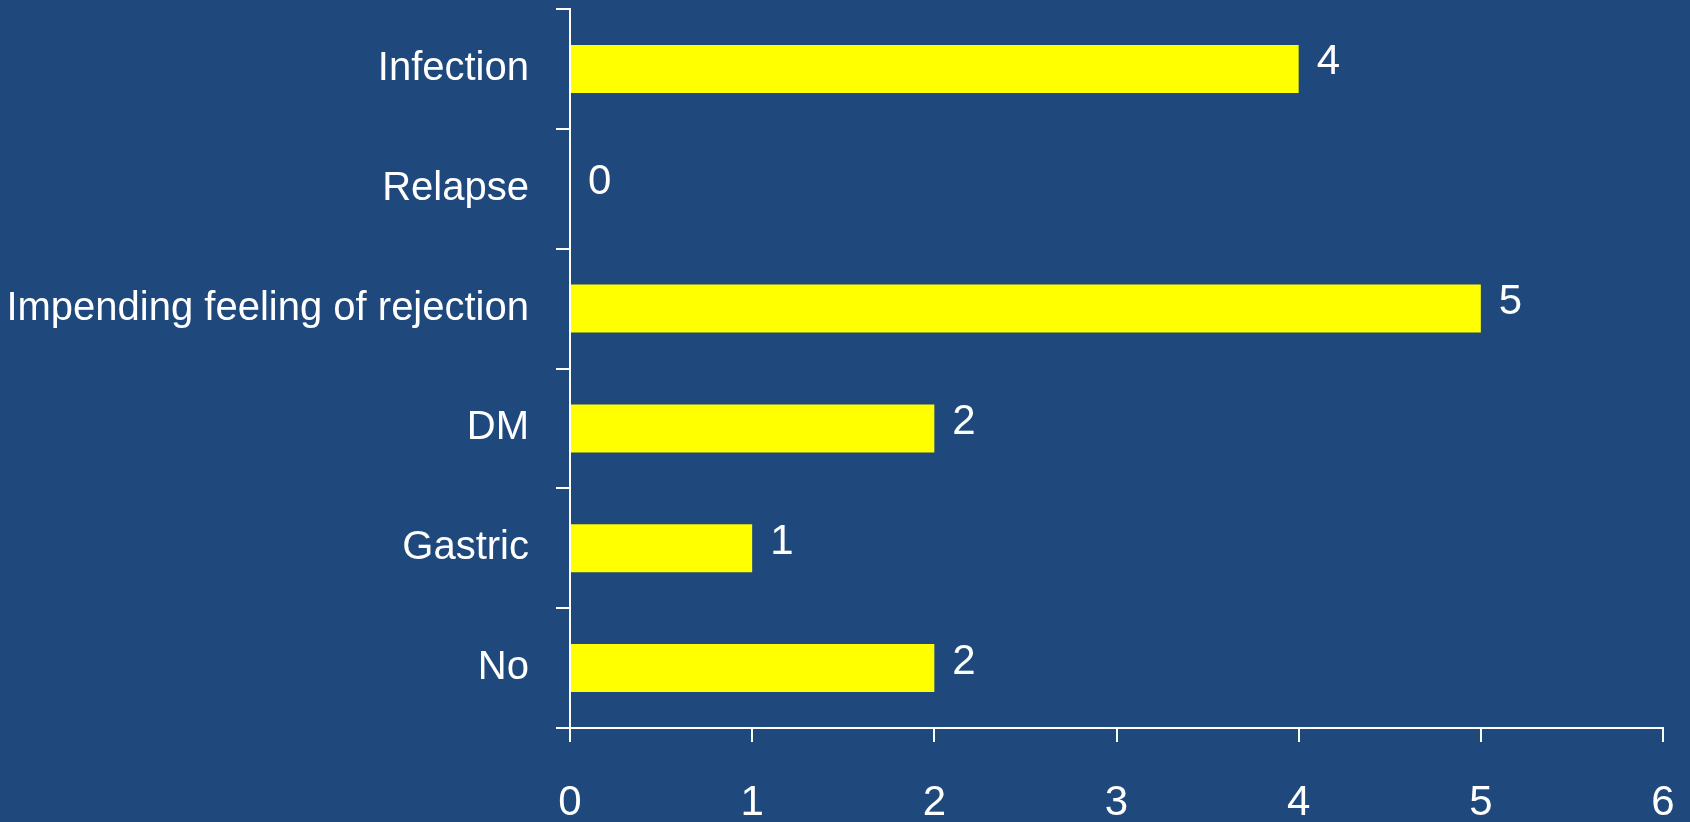 This screenshot has height=822, width=1690. What do you see at coordinates (934, 799) in the screenshot?
I see `x-tick-label: 2` at bounding box center [934, 799].